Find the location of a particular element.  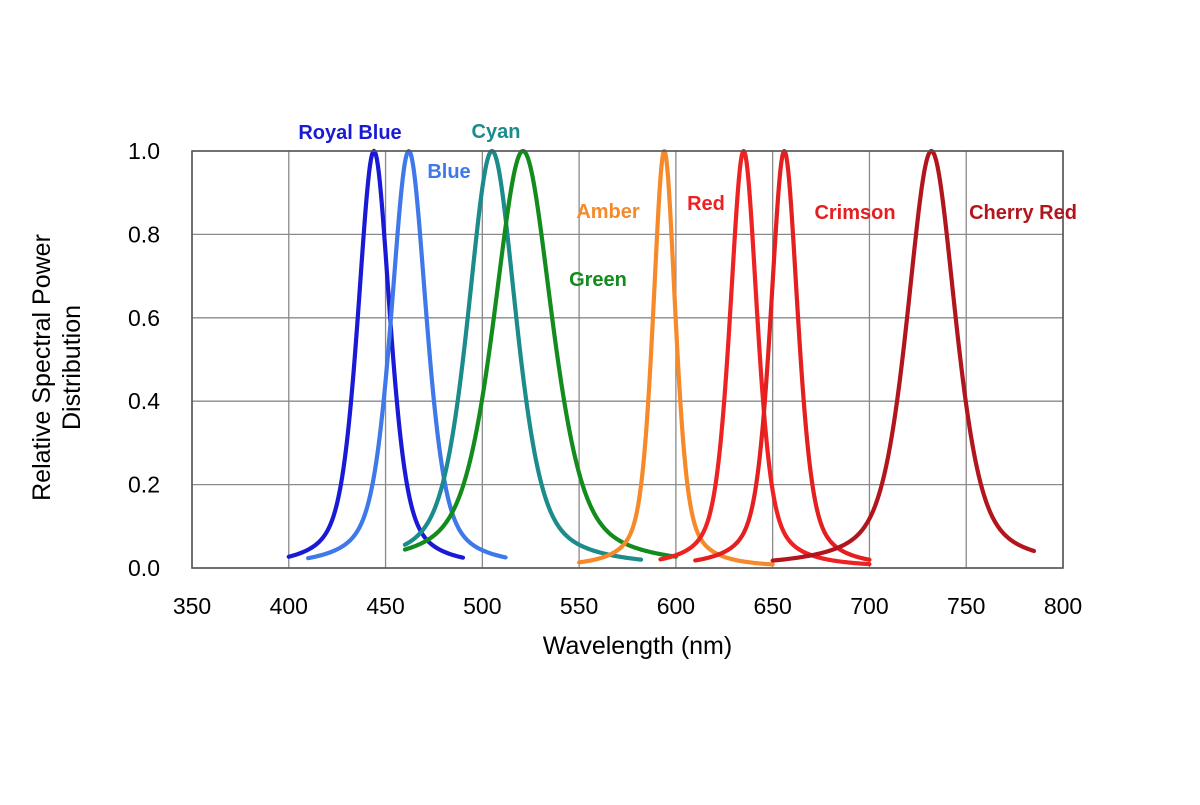

x-axis-title: Wavelength (nm) is located at coordinates (637, 646).